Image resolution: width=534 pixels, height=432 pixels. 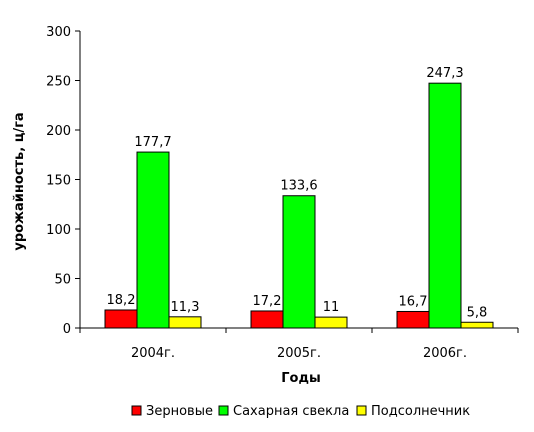 What do you see at coordinates (153, 353) in the screenshot?
I see `x-tick-label: 2004г.` at bounding box center [153, 353].